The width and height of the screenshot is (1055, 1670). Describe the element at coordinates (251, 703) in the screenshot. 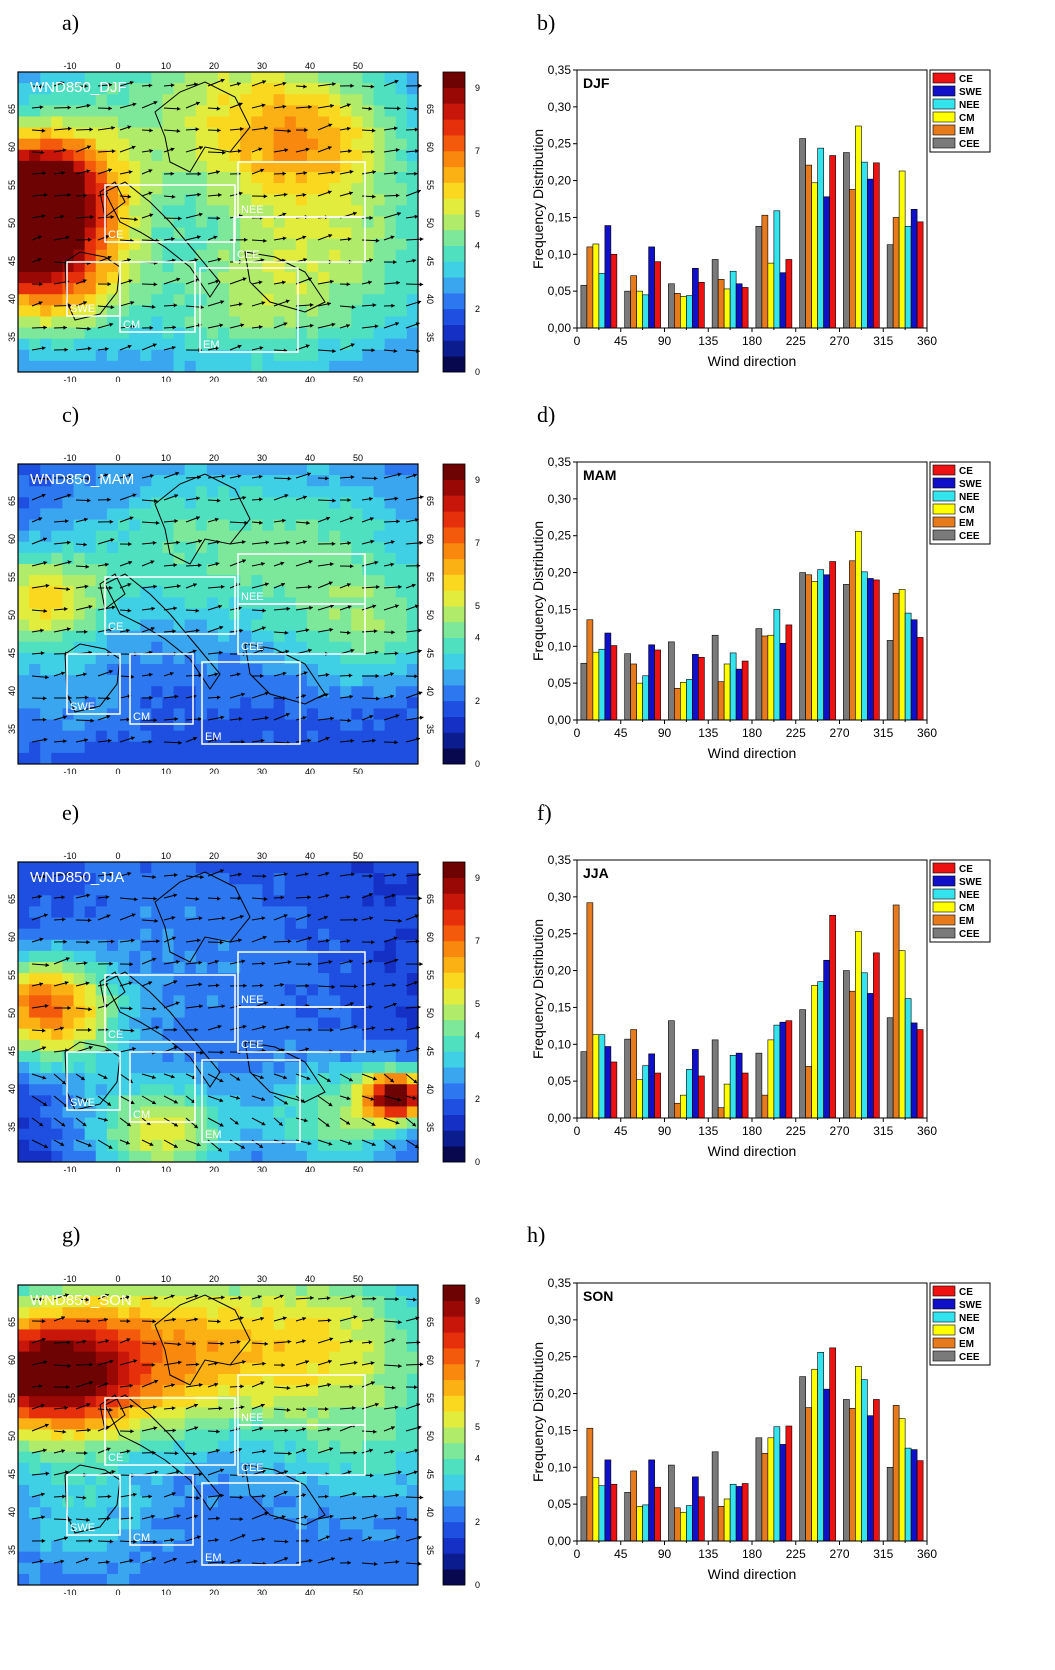

I see `region-box-em` at that location.